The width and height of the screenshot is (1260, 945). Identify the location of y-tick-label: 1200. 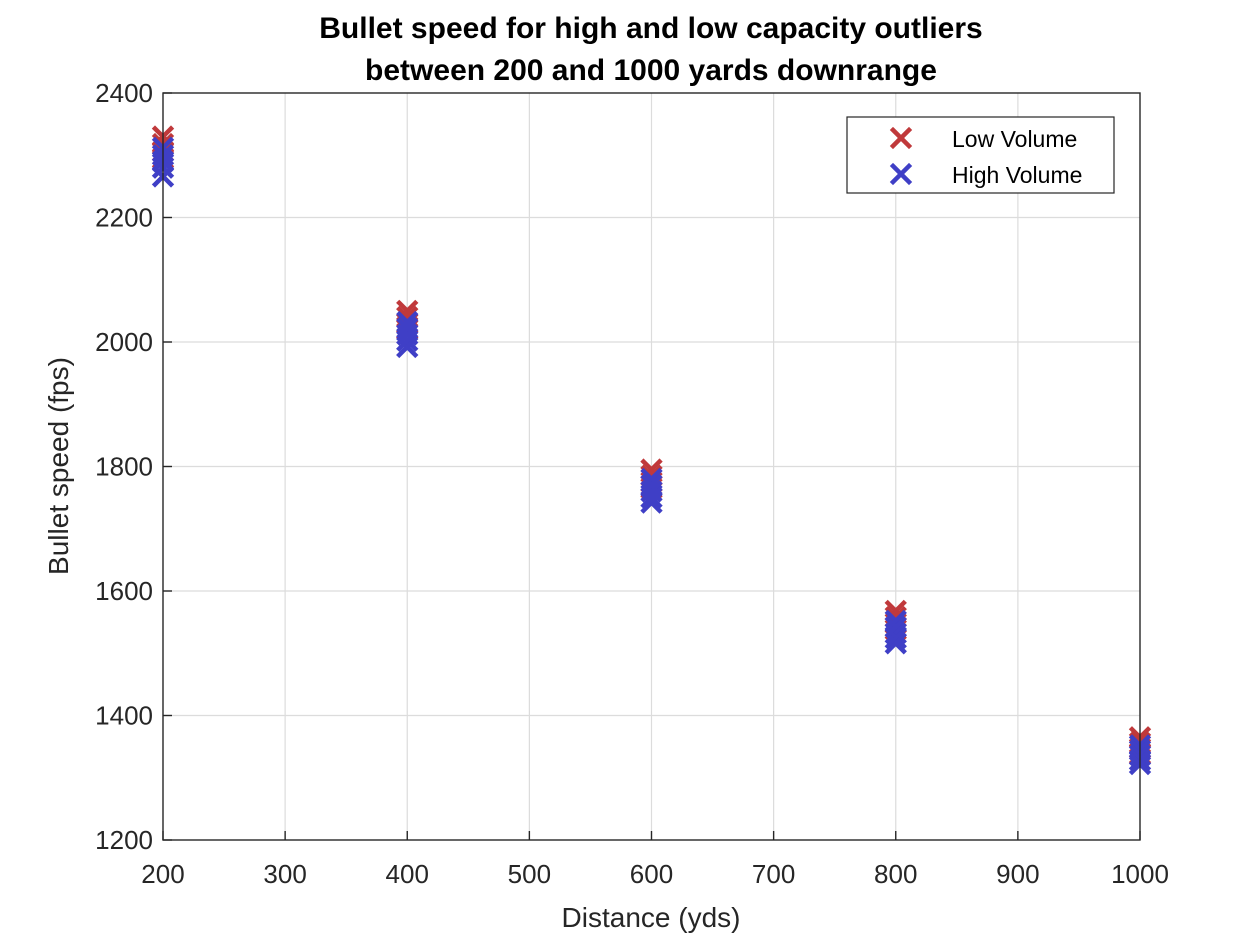
(124, 840).